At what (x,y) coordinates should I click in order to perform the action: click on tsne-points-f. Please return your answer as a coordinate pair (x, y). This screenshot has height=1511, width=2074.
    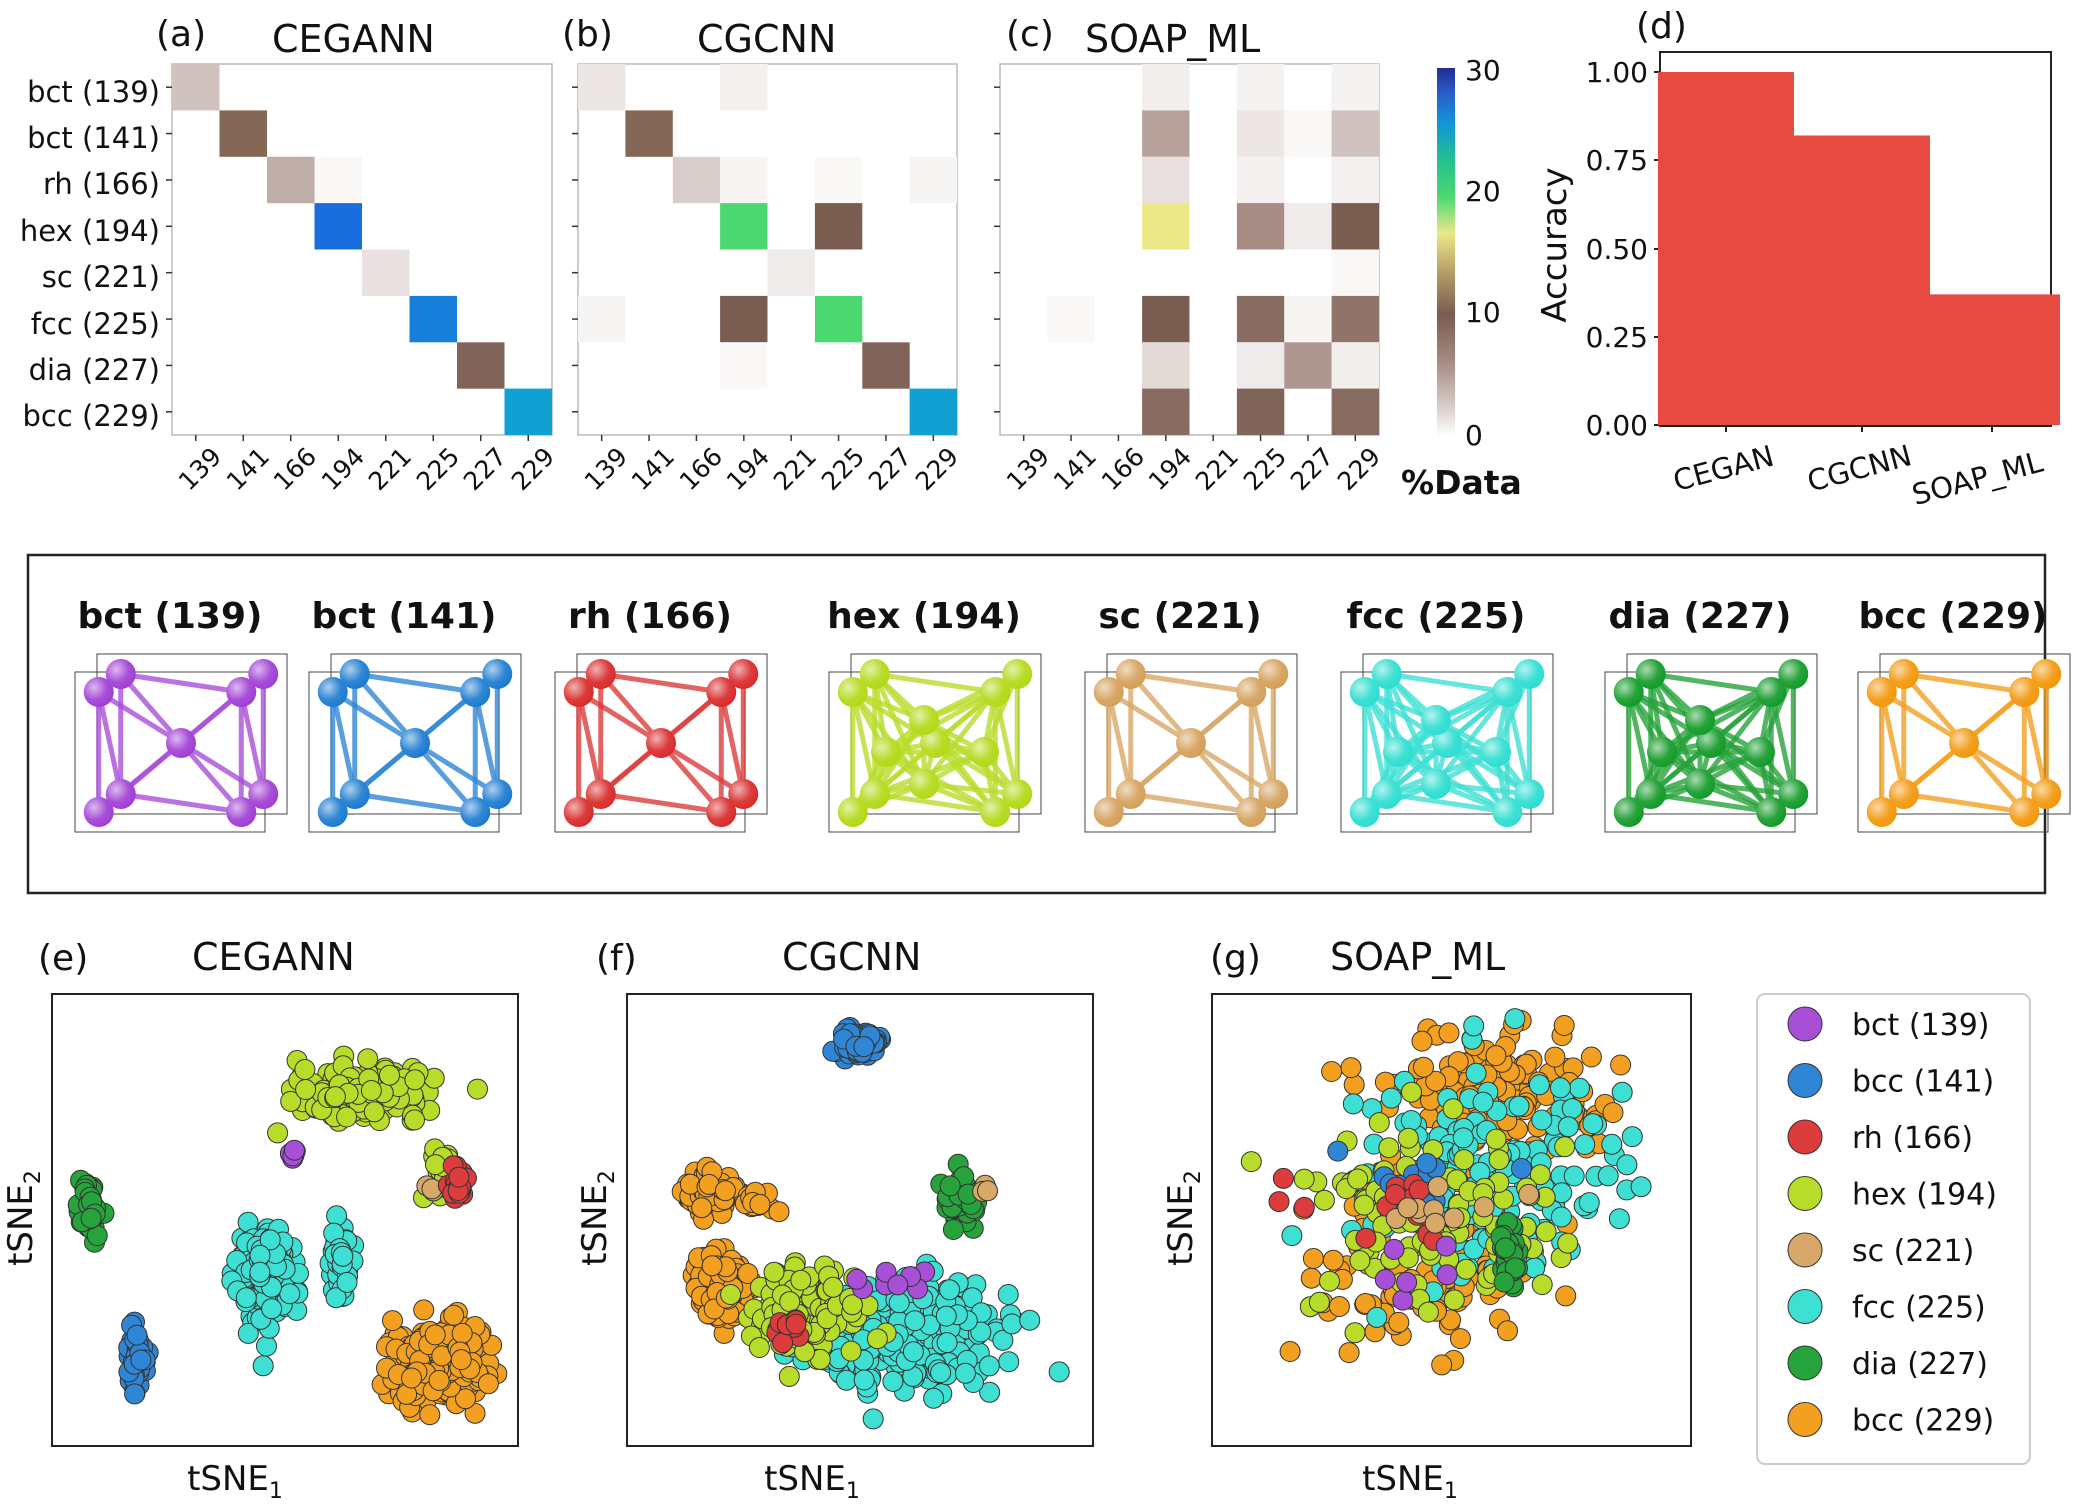
    Looking at the image, I should click on (870, 1223).